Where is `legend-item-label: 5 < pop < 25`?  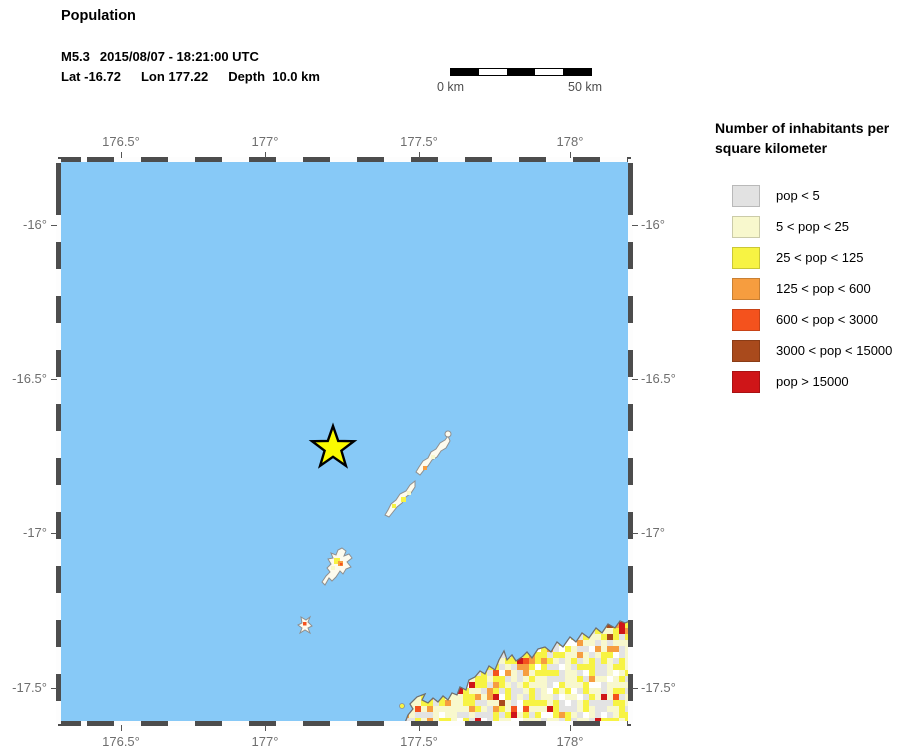
legend-item-label: 5 < pop < 25 is located at coordinates (813, 227).